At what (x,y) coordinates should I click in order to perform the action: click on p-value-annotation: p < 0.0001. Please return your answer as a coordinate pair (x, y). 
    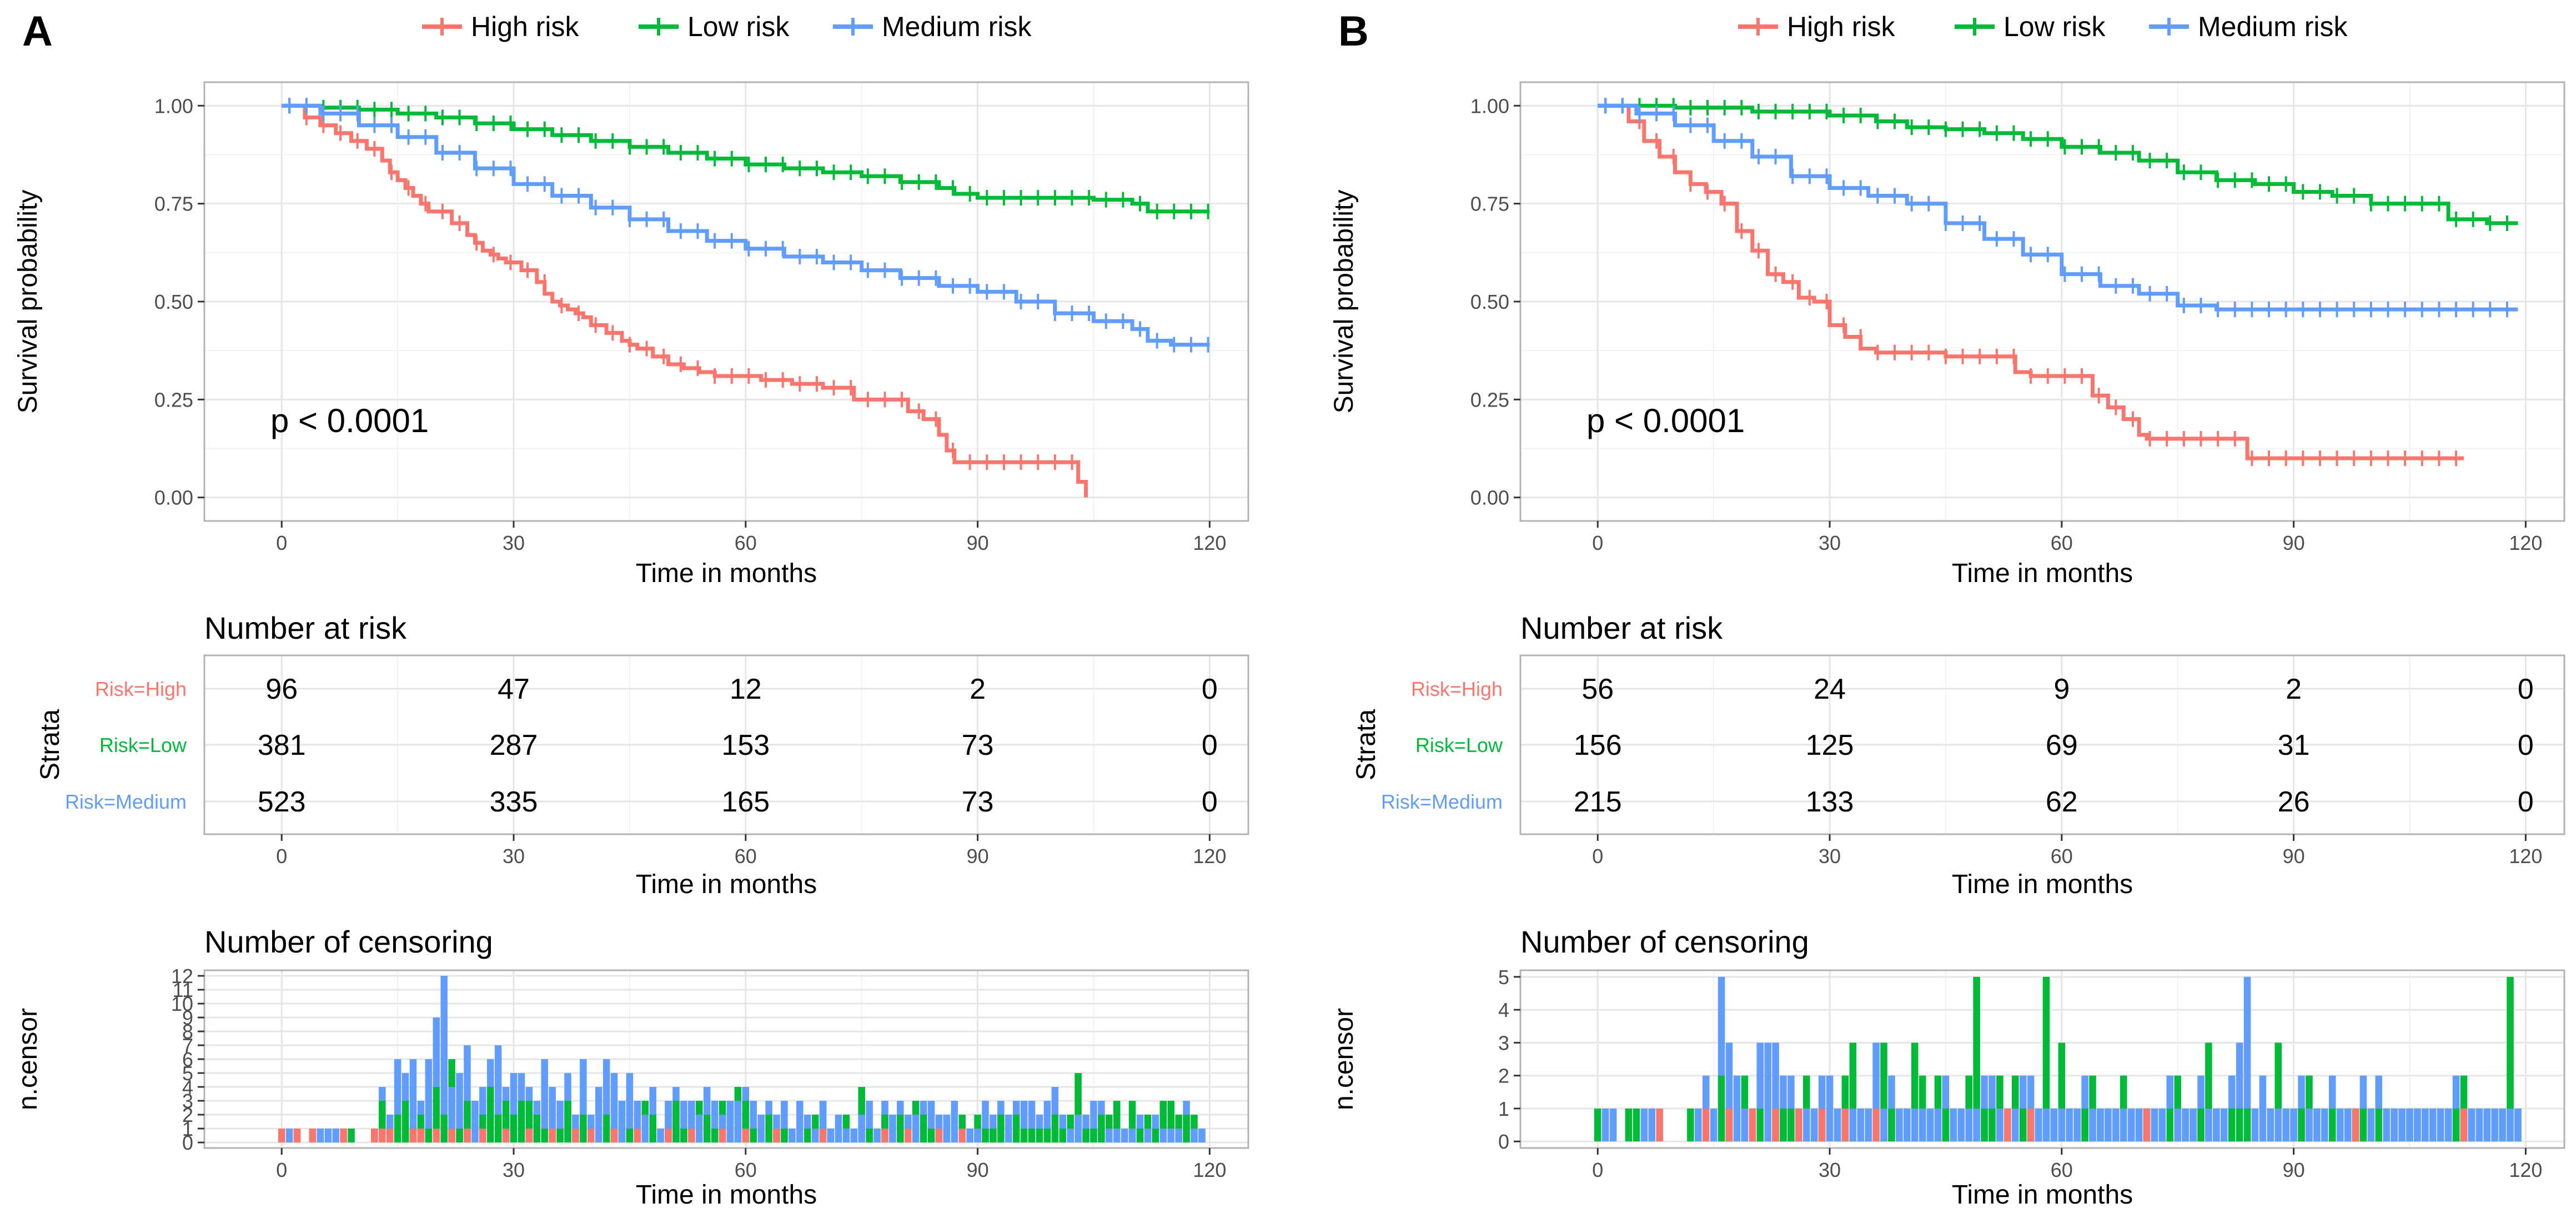
    Looking at the image, I should click on (349, 421).